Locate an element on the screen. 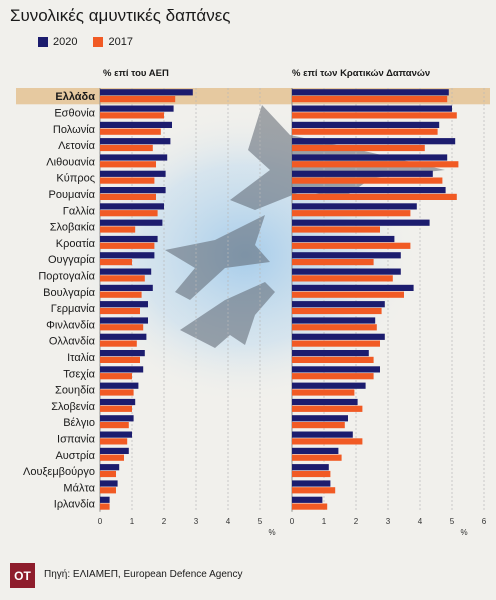 This screenshot has height=600, width=496. tick-label-1: 1 is located at coordinates (324, 521).